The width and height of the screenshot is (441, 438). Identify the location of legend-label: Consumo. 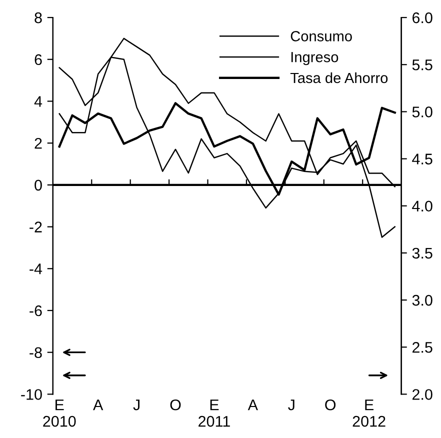
(321, 36).